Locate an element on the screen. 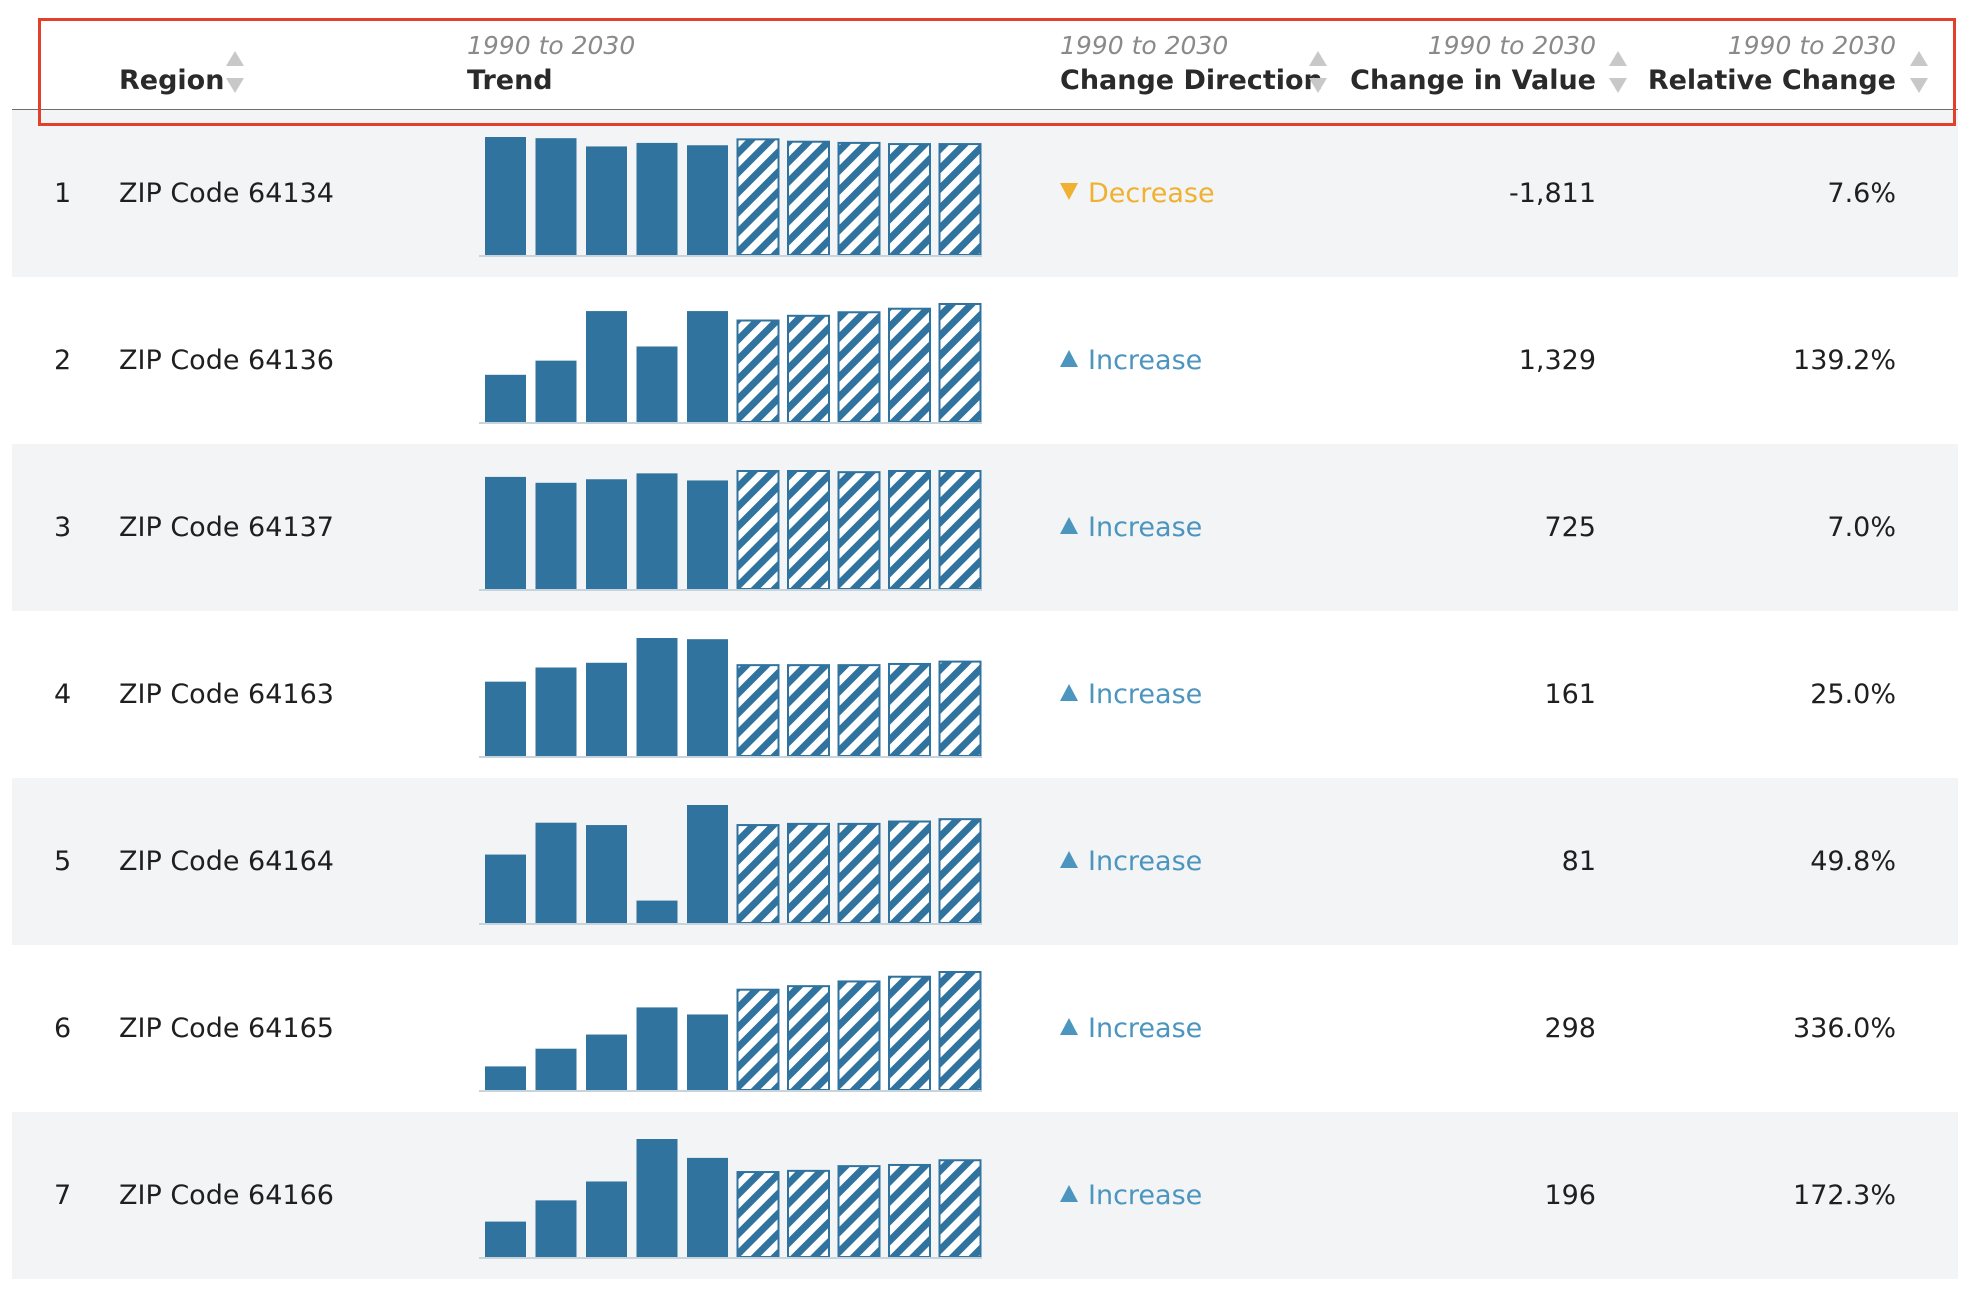 The height and width of the screenshot is (1294, 1976). header-relative: 1990 to 2030 Relative Change is located at coordinates (1772, 64).